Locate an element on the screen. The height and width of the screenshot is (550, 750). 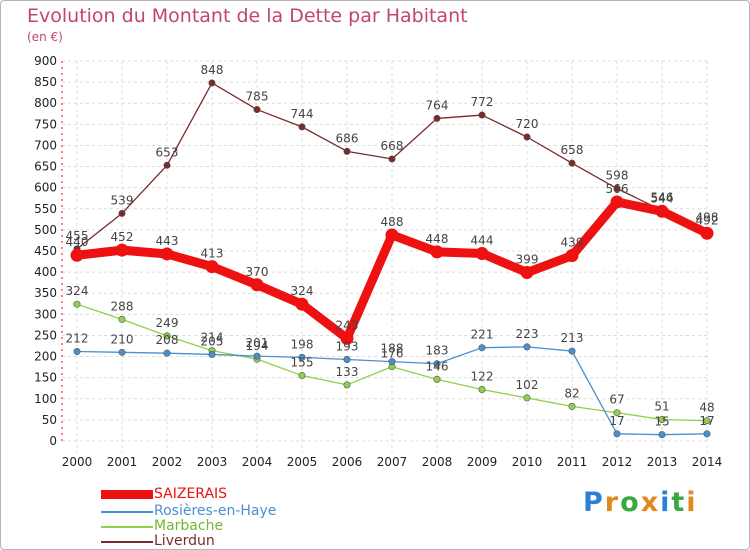
x-tick-label: 2011 is located at coordinates (572, 462).